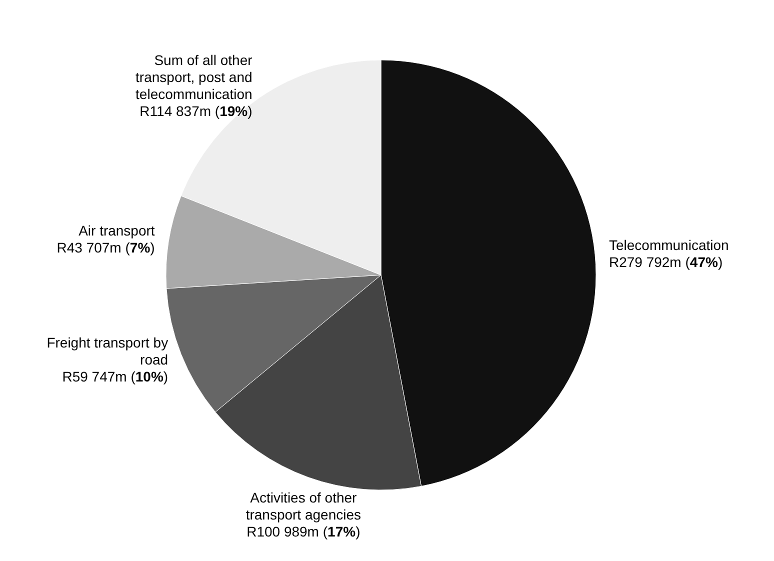 This screenshot has width=774, height=561. I want to click on data-label: R100 989m (17%), so click(303, 531).